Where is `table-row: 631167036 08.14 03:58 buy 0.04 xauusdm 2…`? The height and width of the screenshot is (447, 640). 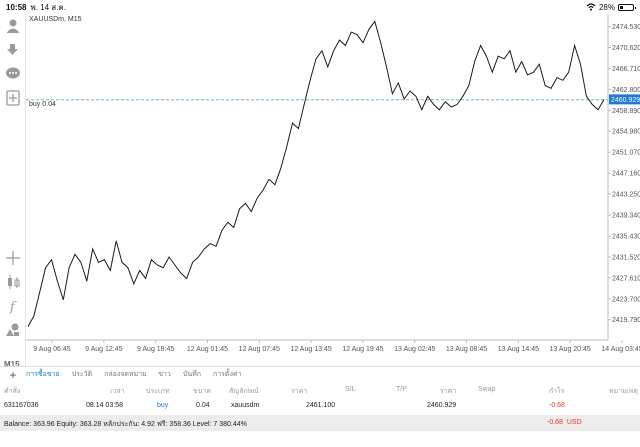 table-row: 631167036 08.14 03:58 buy 0.04 xauusdm 2… is located at coordinates (320, 406).